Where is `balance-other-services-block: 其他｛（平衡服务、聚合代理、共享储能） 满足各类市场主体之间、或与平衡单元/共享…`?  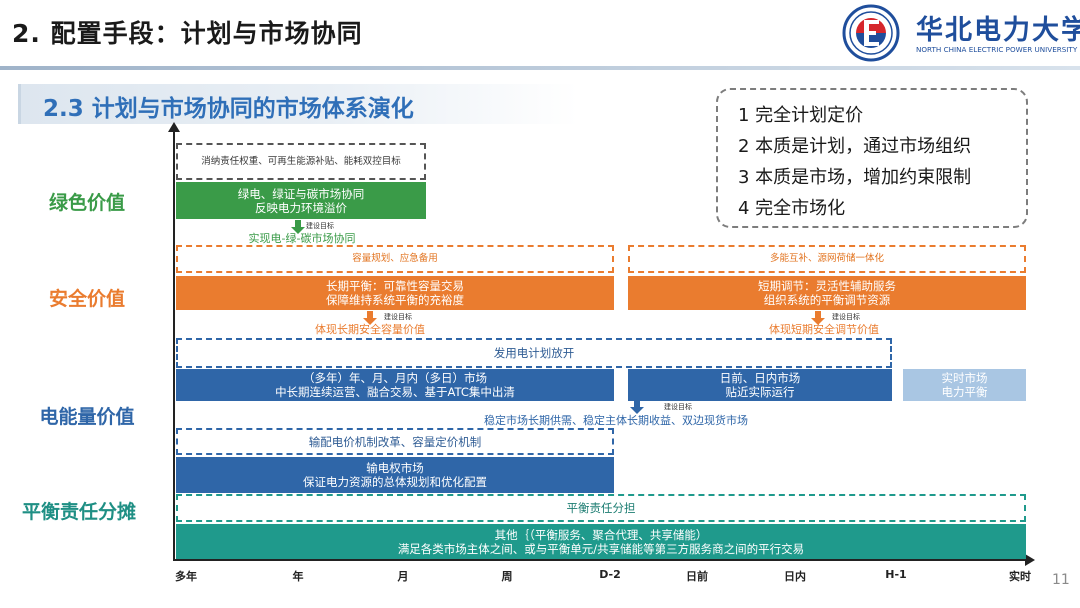
balance-other-services-block: 其他｛（平衡服务、聚合代理、共享储能） 满足各类市场主体之间、或与平衡单元/共享… is located at coordinates (601, 541).